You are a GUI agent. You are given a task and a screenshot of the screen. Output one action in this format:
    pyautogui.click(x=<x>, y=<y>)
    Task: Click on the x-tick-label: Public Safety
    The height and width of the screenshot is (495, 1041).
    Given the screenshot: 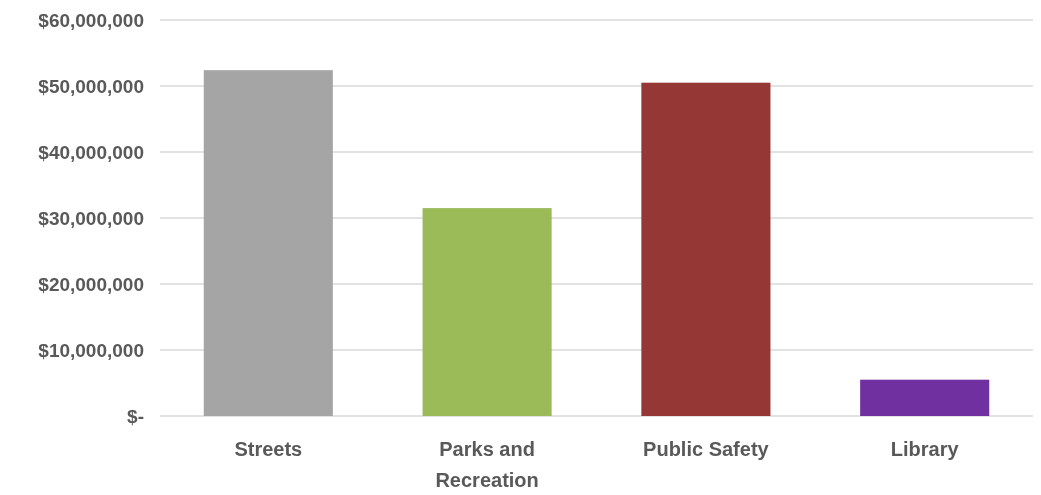 What is the action you would take?
    pyautogui.click(x=706, y=449)
    